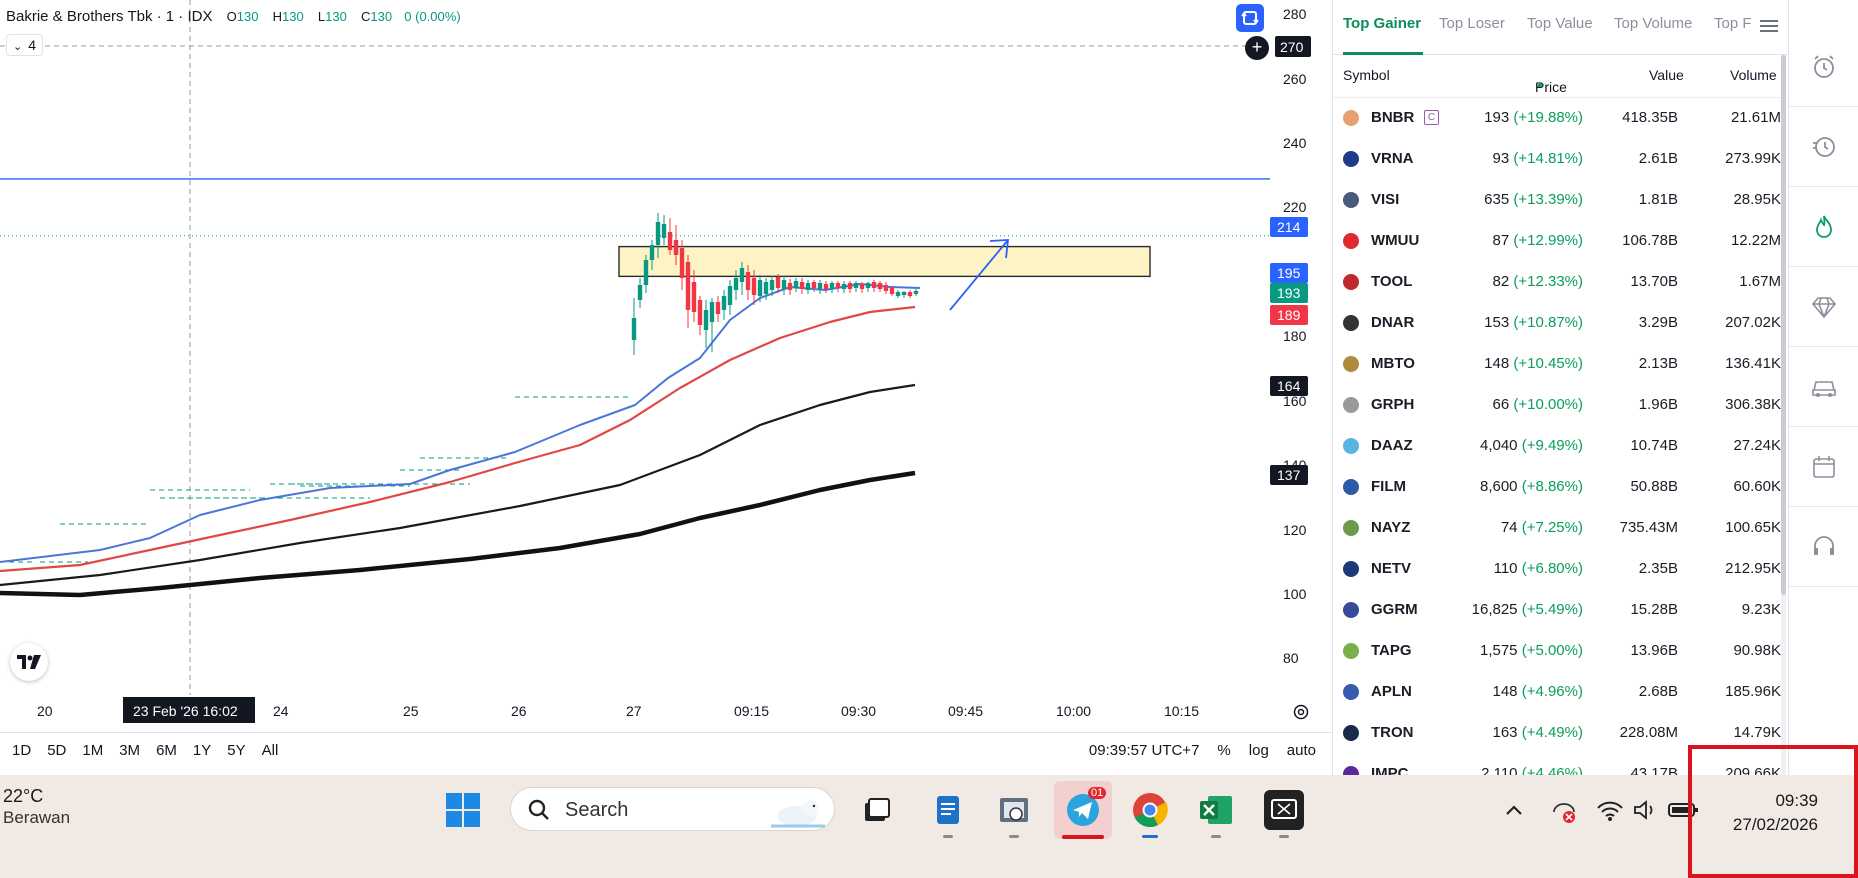 The height and width of the screenshot is (878, 1858). I want to click on crosshair-date-label: 23 Feb '26 16:02, so click(185, 711).